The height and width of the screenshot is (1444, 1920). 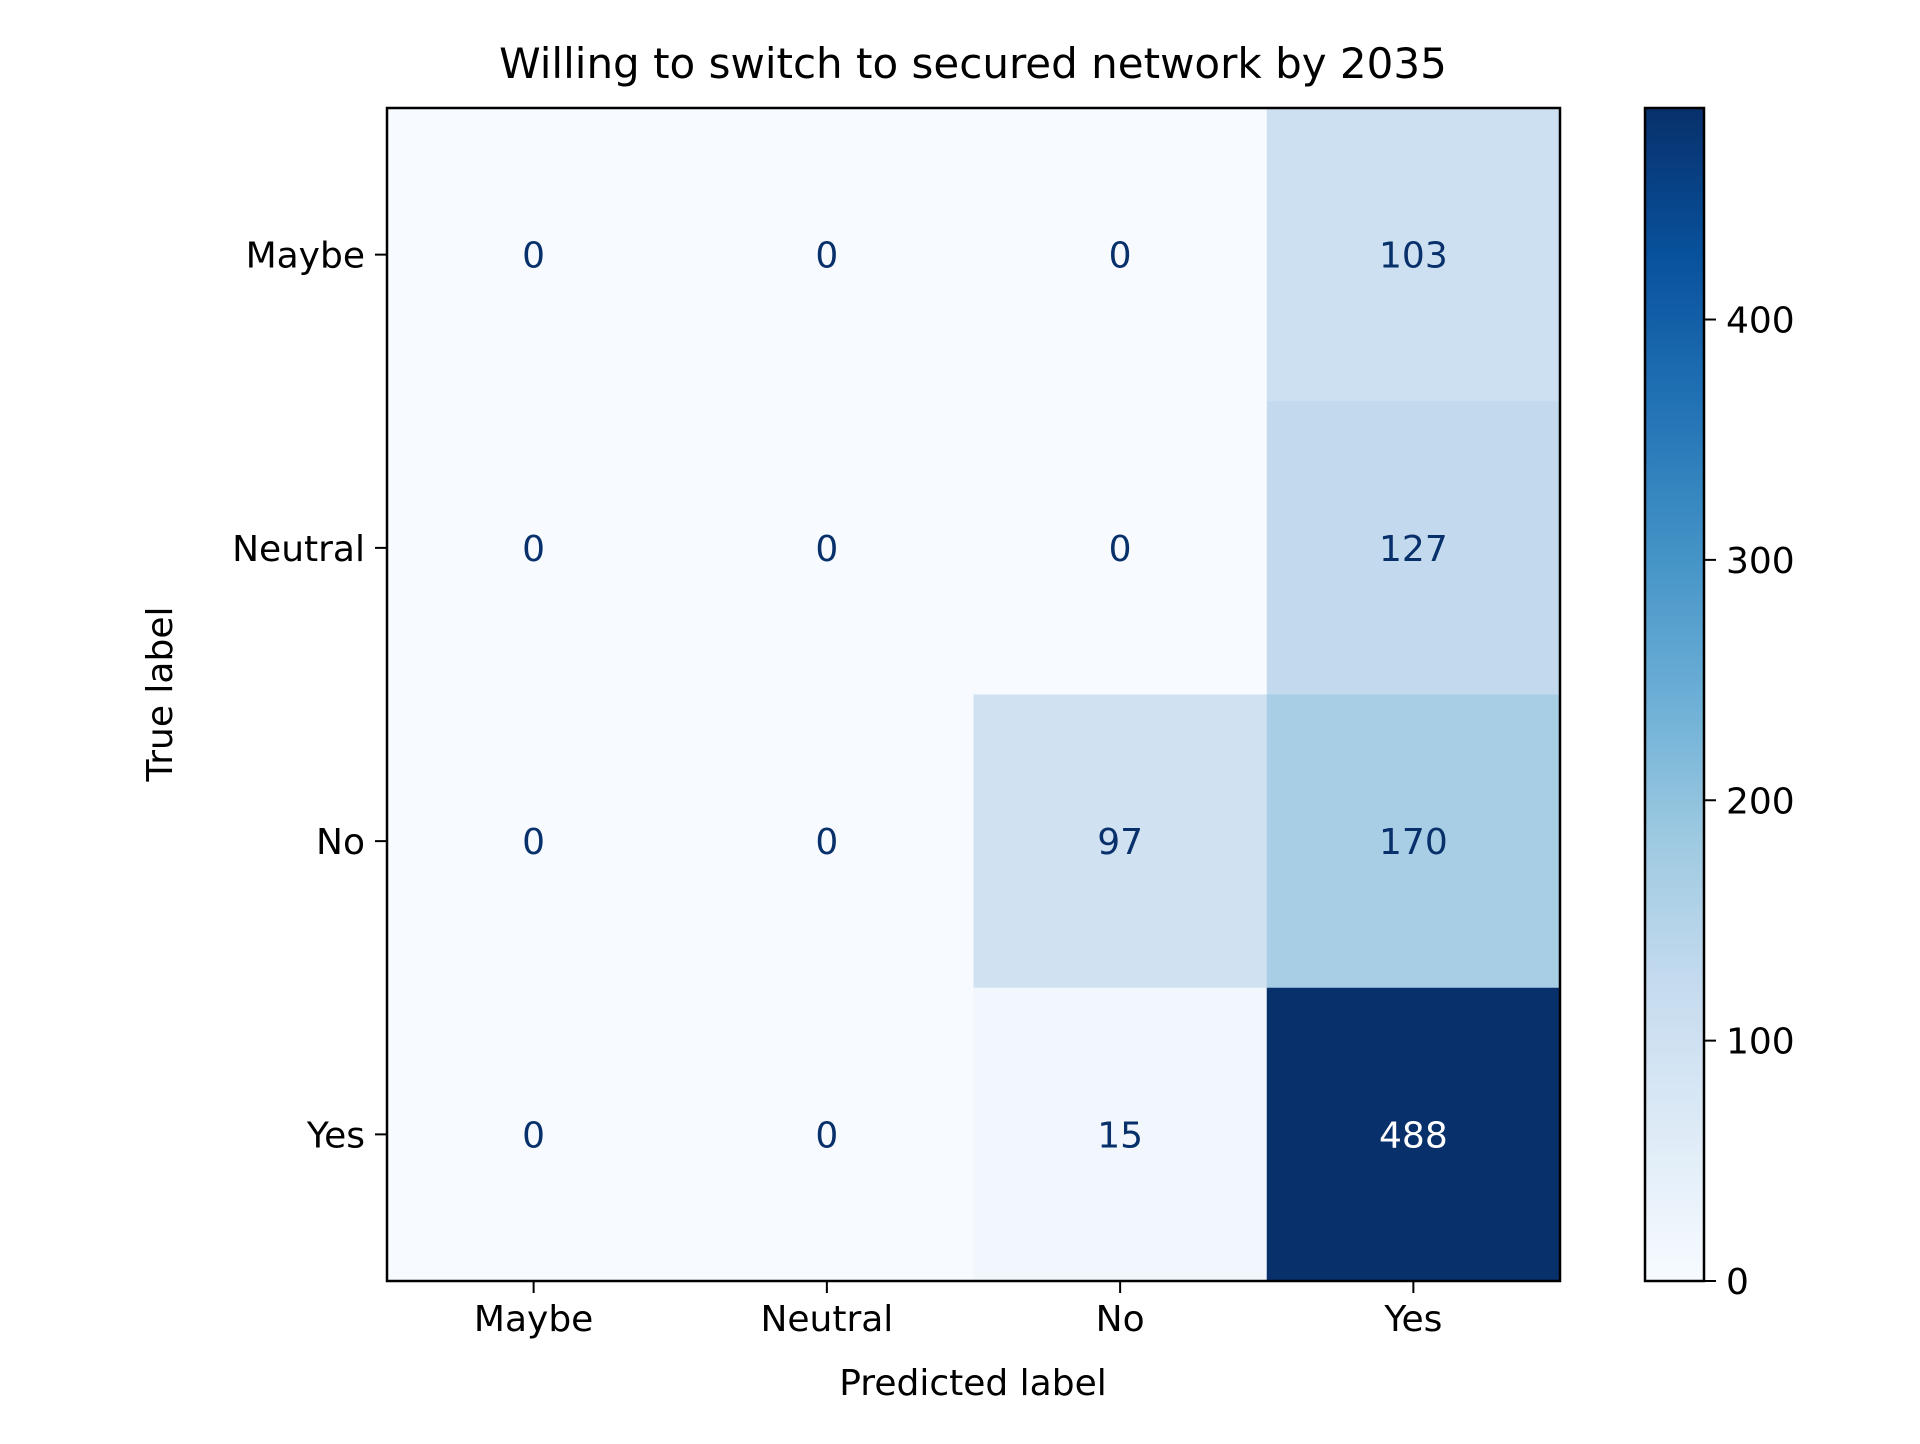 I want to click on cell-value-label: 97, so click(x=1120, y=842).